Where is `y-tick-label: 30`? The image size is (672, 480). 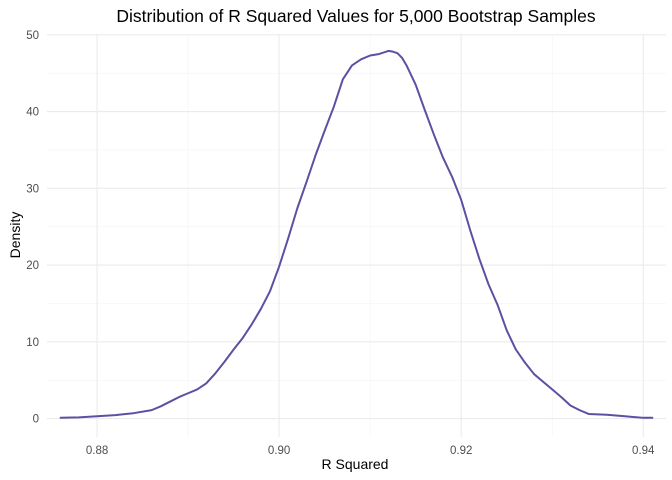
y-tick-label: 30 is located at coordinates (32, 189).